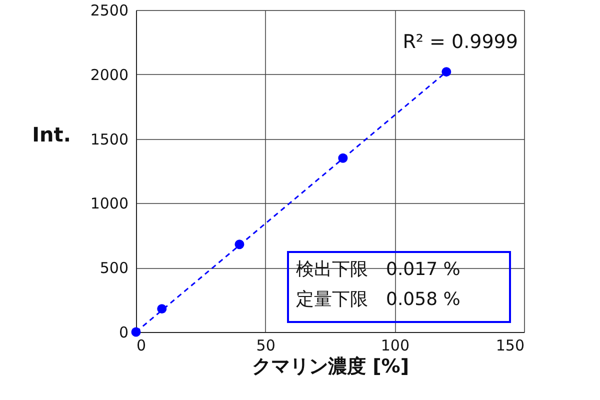  What do you see at coordinates (331, 367) in the screenshot?
I see `x-axis-title: クマリン濃度 [%]` at bounding box center [331, 367].